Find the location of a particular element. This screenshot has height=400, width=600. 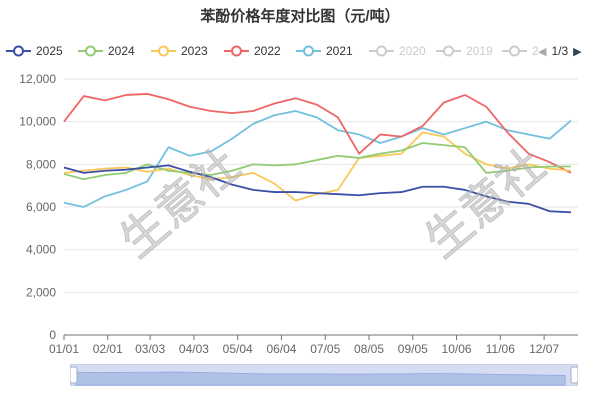

slider-selection is located at coordinates (324, 375).